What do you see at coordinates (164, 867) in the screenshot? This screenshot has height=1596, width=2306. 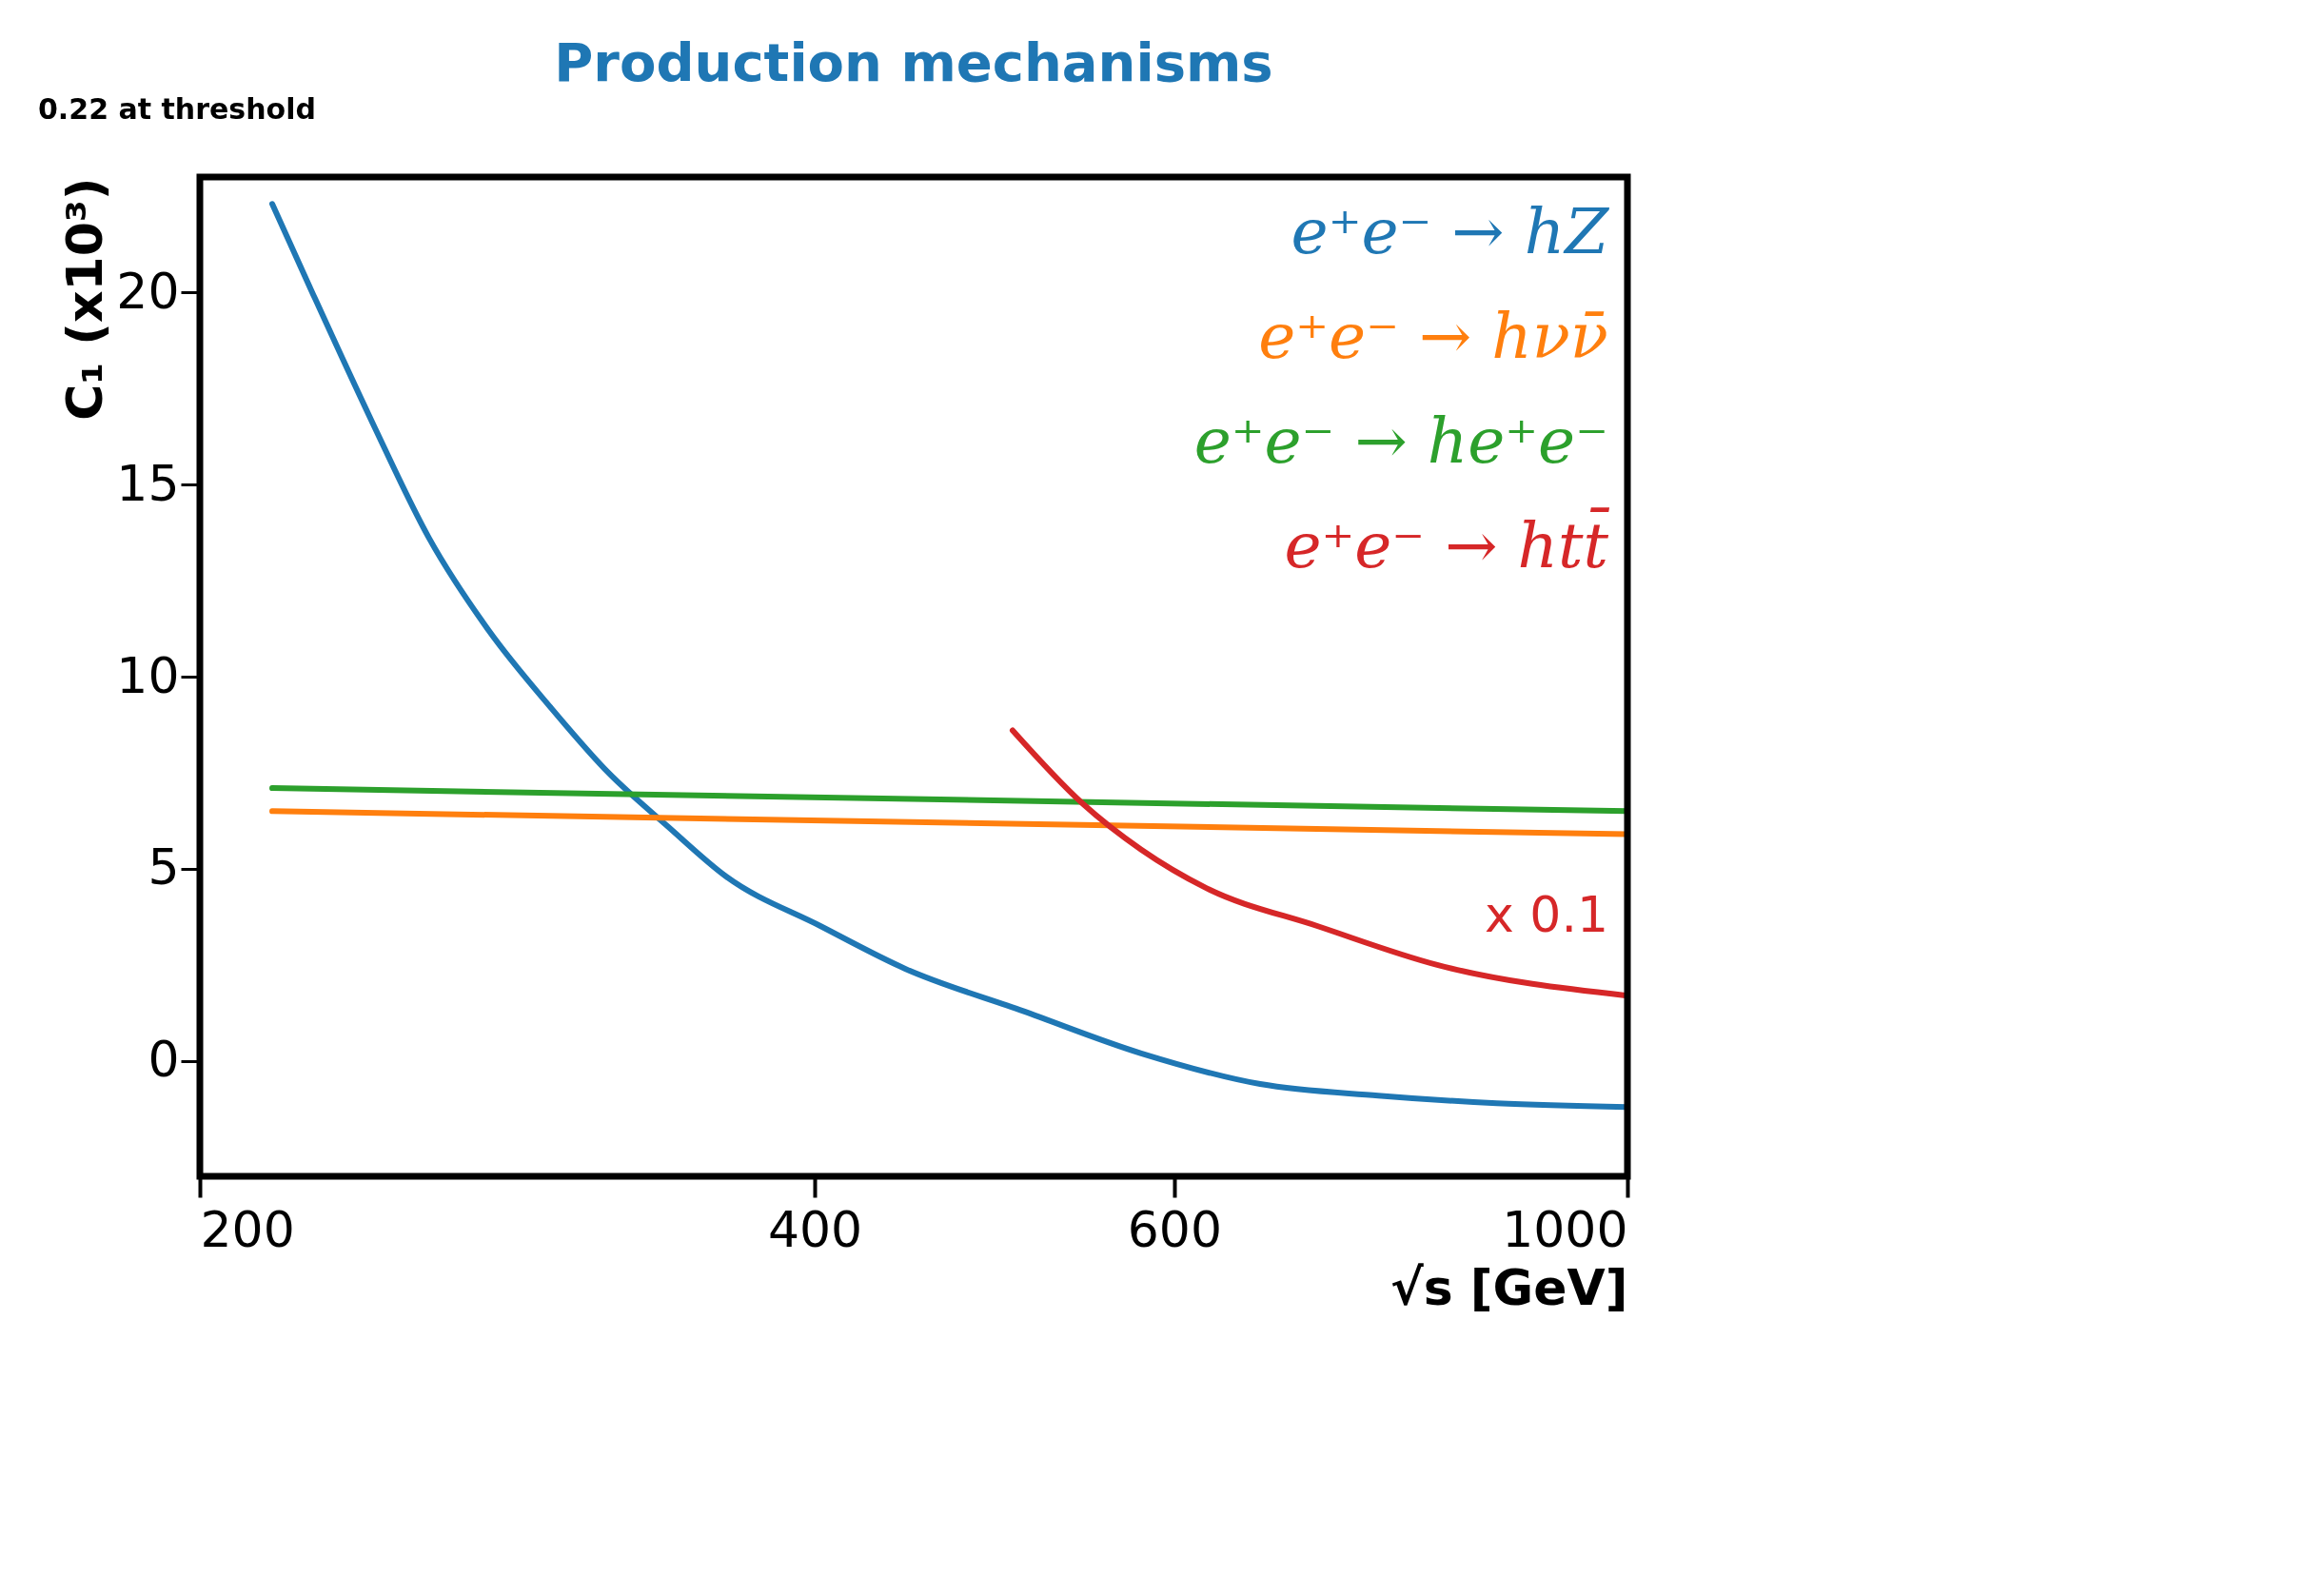 I see `y-tick-label: 5` at bounding box center [164, 867].